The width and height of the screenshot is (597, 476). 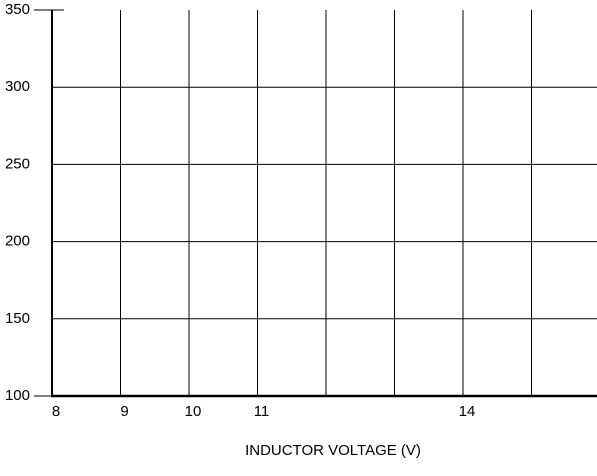 What do you see at coordinates (262, 411) in the screenshot?
I see `x-tick-label: 11` at bounding box center [262, 411].